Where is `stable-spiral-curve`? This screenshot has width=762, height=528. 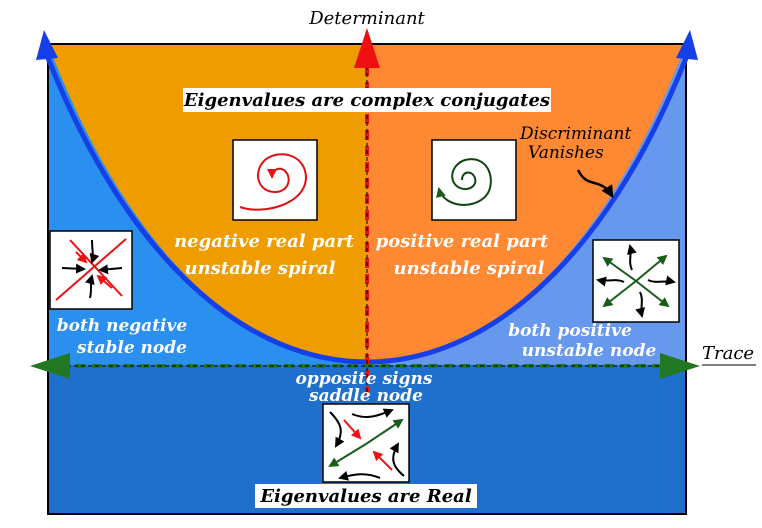 stable-spiral-curve is located at coordinates (273, 182).